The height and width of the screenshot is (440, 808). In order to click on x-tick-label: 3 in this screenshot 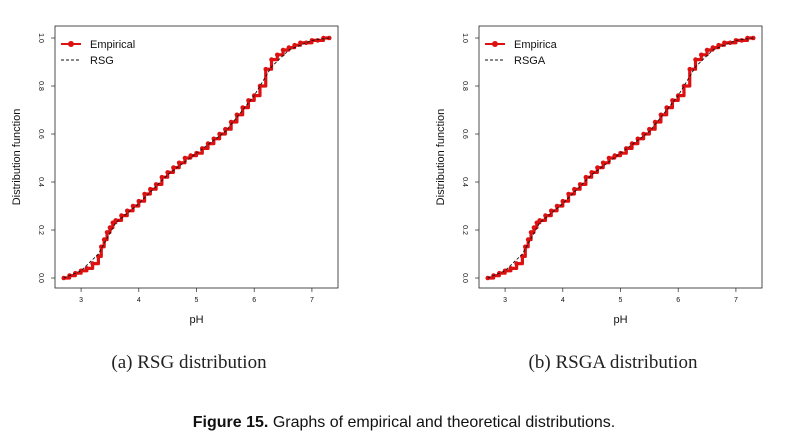, I will do `click(81, 300)`.